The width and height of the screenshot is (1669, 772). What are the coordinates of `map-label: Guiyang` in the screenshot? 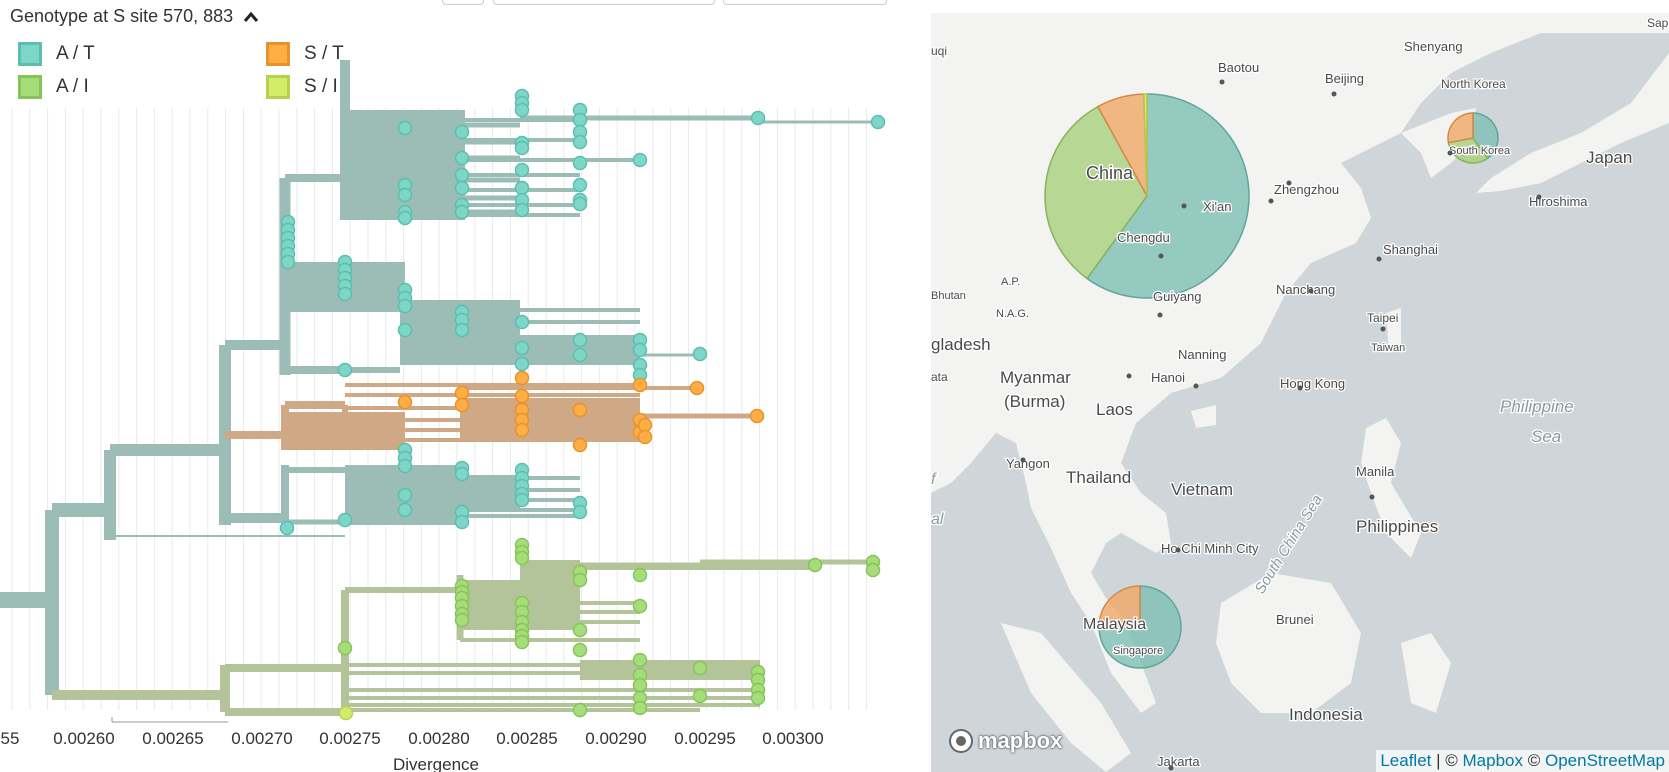 It's located at (1177, 296).